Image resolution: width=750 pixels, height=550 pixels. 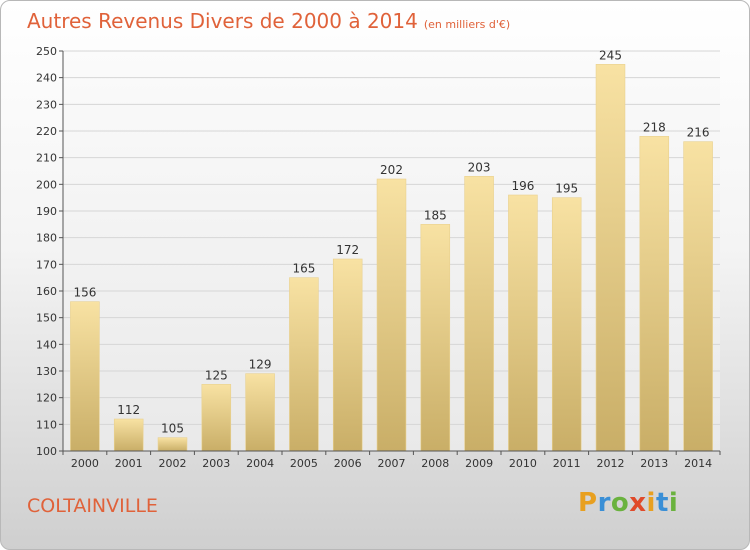 I want to click on data-label-2009: 203, so click(x=479, y=167).